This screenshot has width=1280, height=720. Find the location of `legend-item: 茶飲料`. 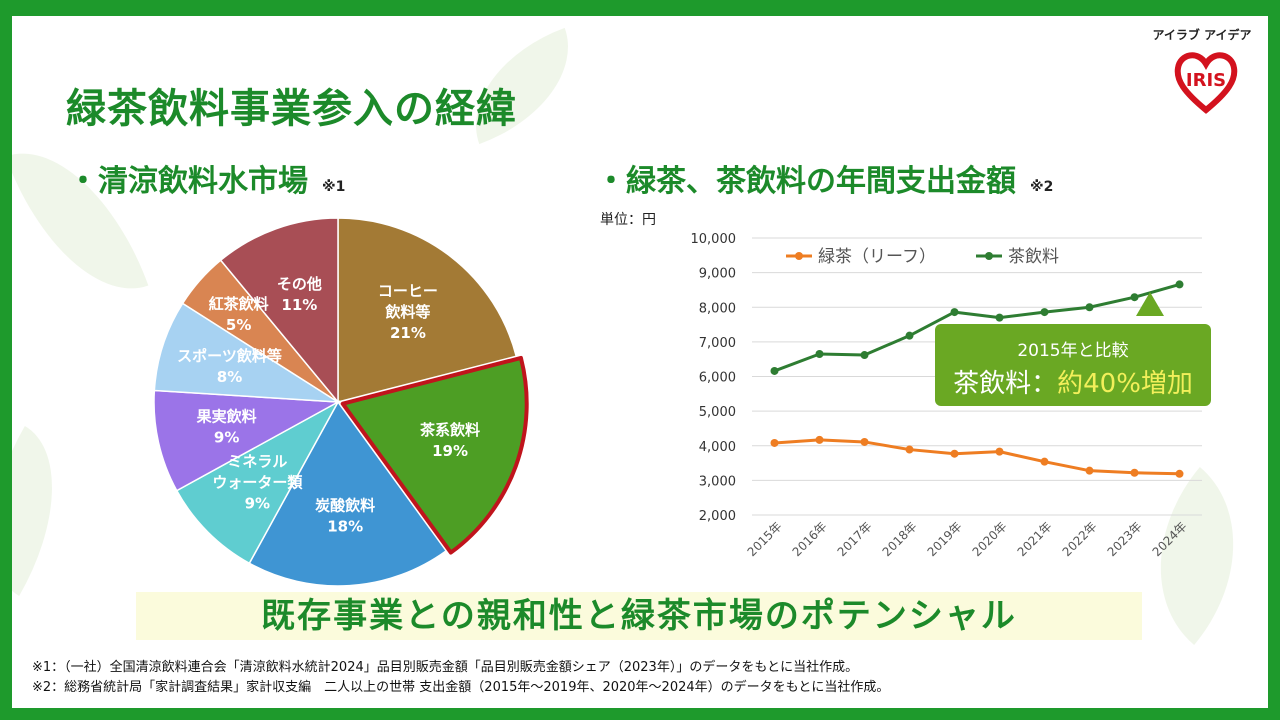

legend-item: 茶飲料 is located at coordinates (1017, 257).